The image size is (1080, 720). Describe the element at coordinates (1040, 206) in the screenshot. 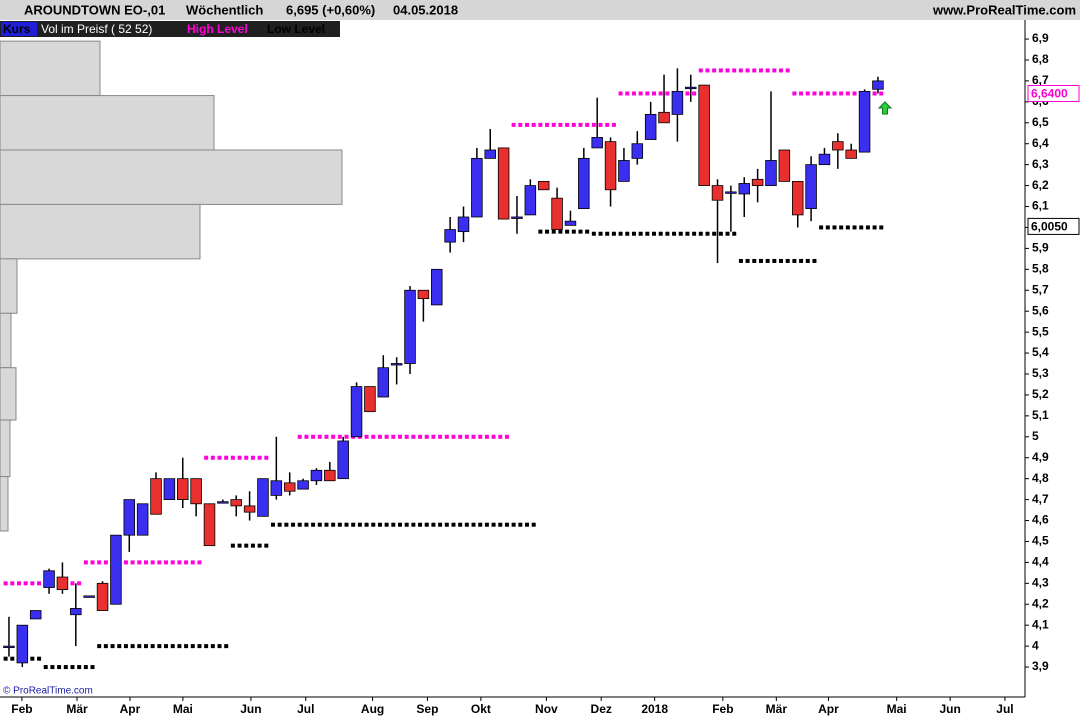

I see `y-tick-label: 6,1` at that location.